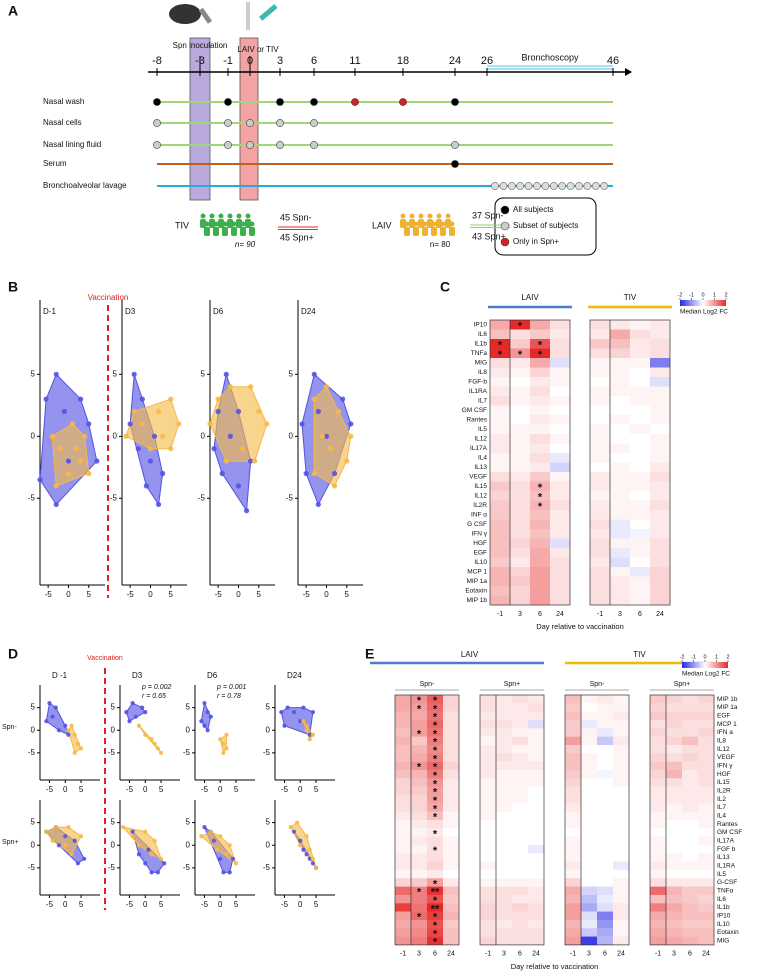  Describe the element at coordinates (721, 799) in the screenshot. I see `row-label: IL2` at that location.